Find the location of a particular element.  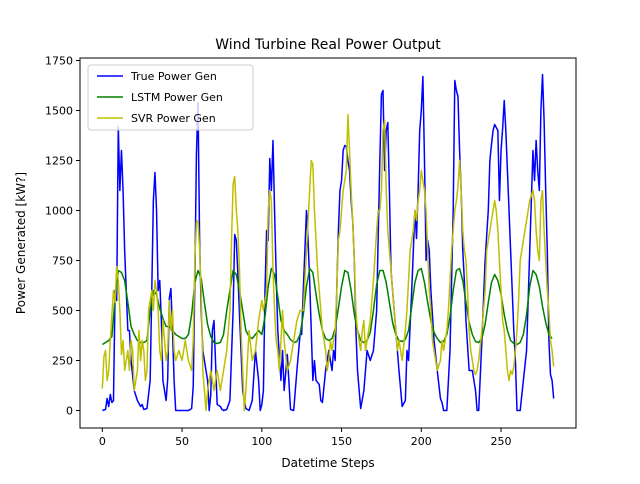

legend-label-0: True Power Gen is located at coordinates (173, 76).